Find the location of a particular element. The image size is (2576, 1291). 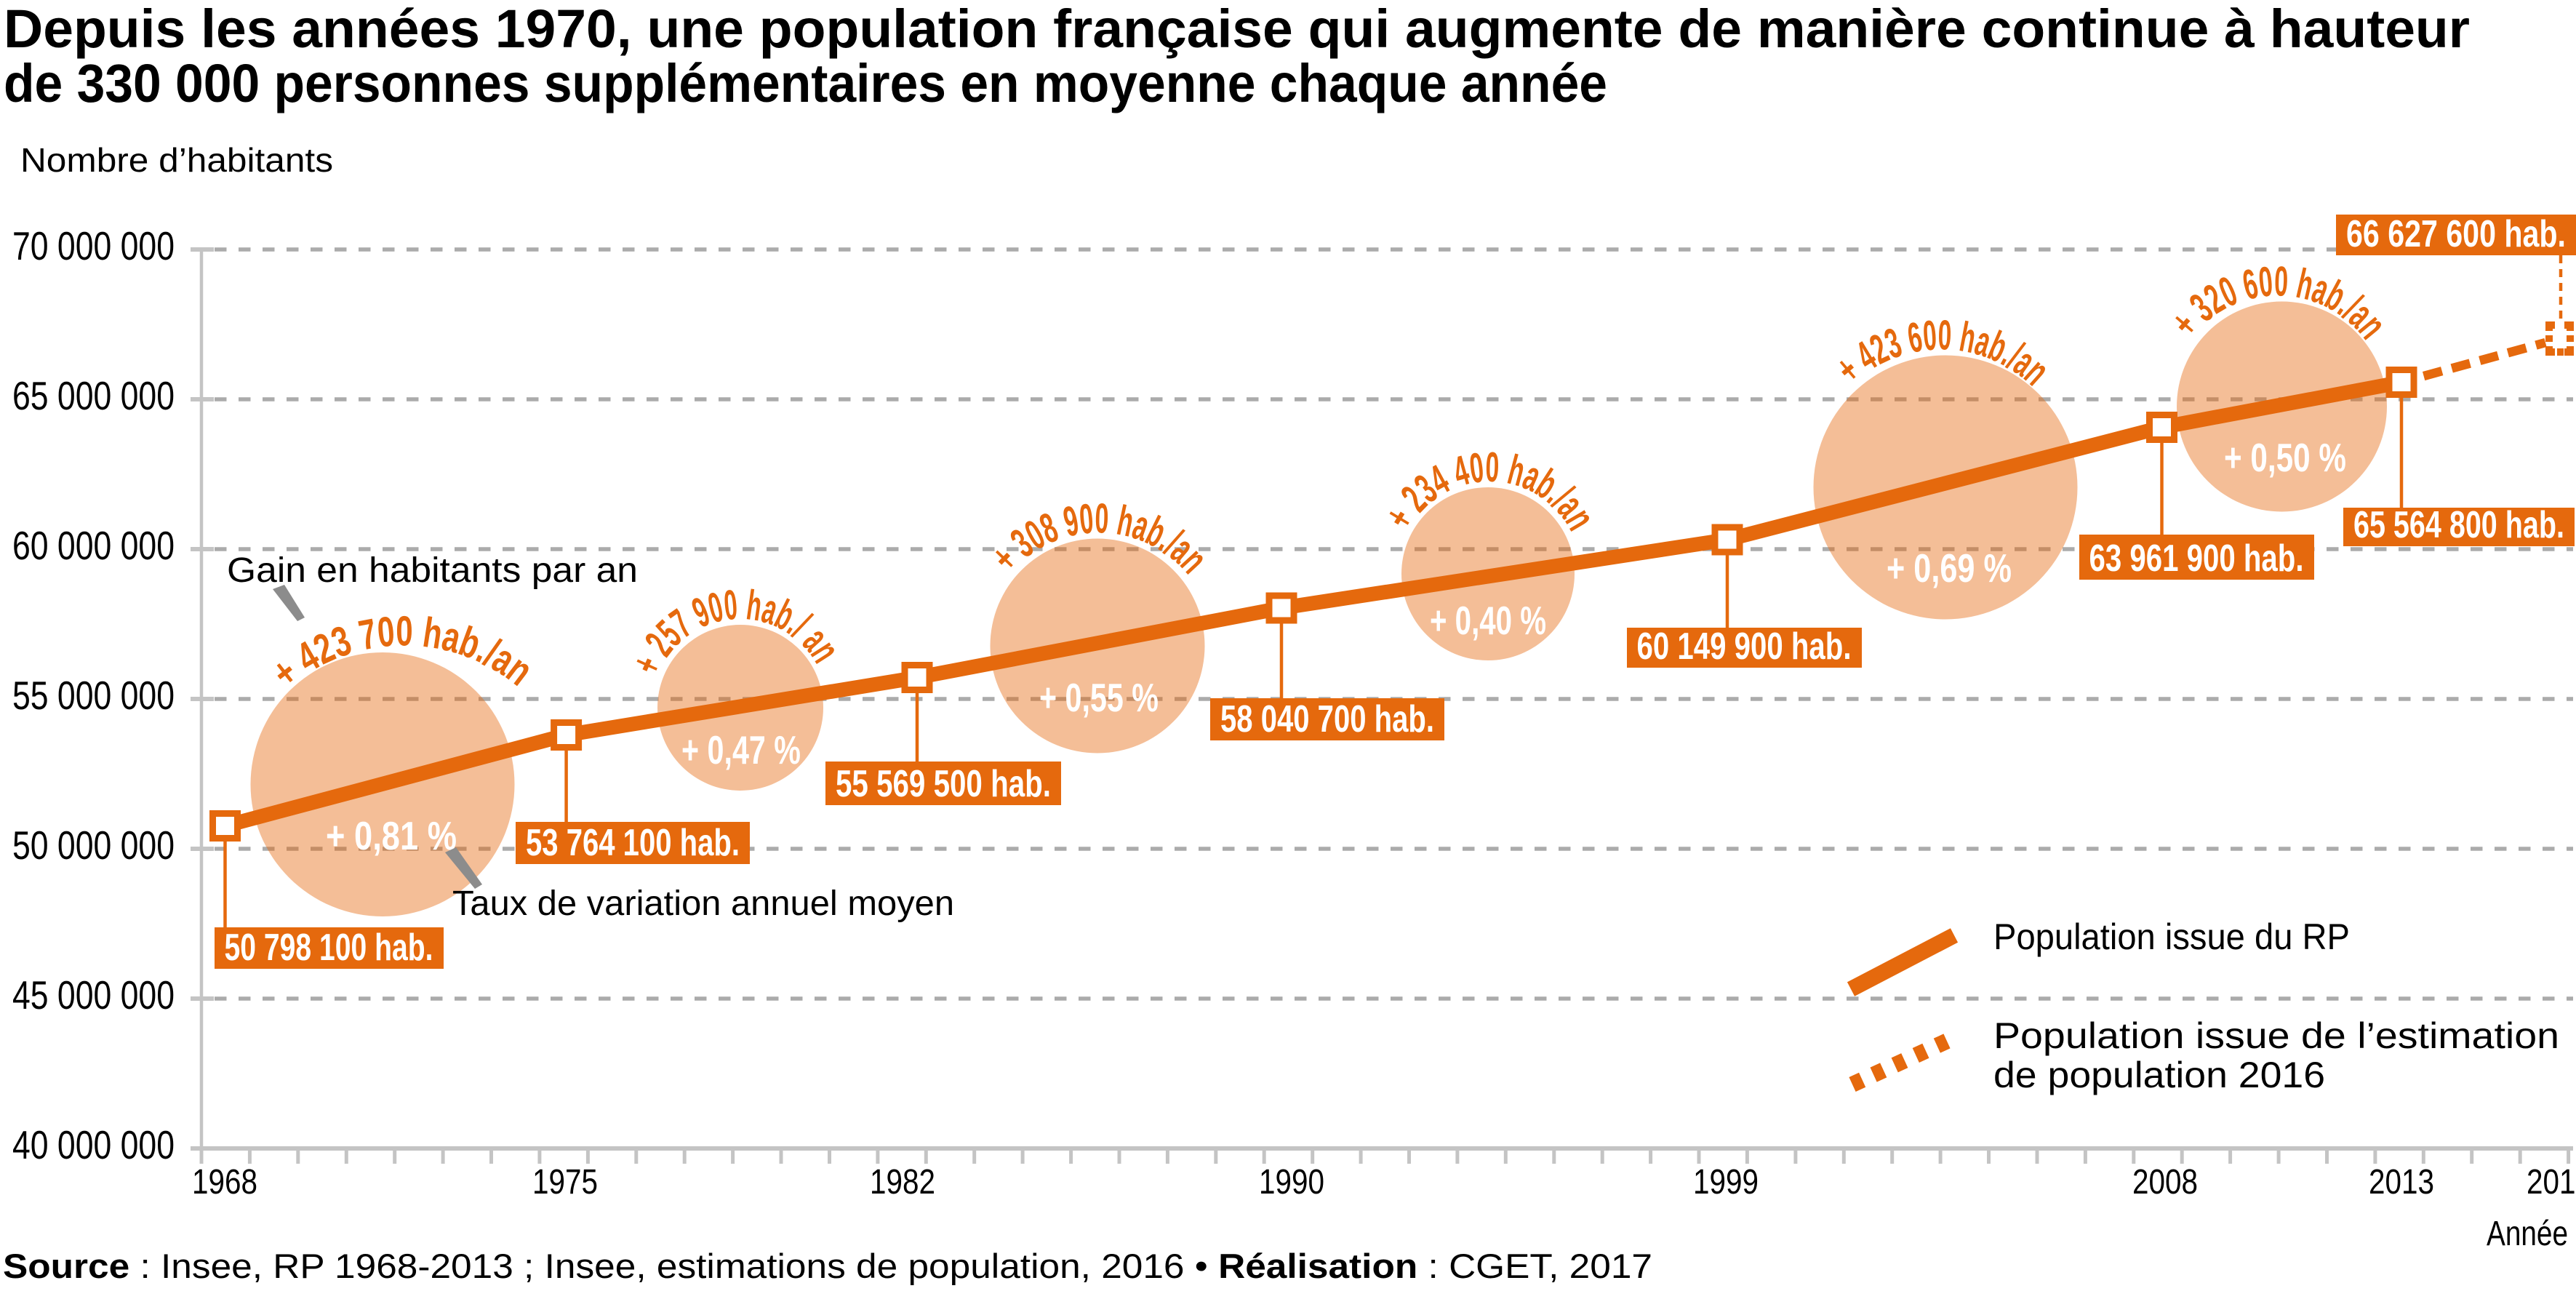

svg-text: 50 000 000 is located at coordinates (93, 845).